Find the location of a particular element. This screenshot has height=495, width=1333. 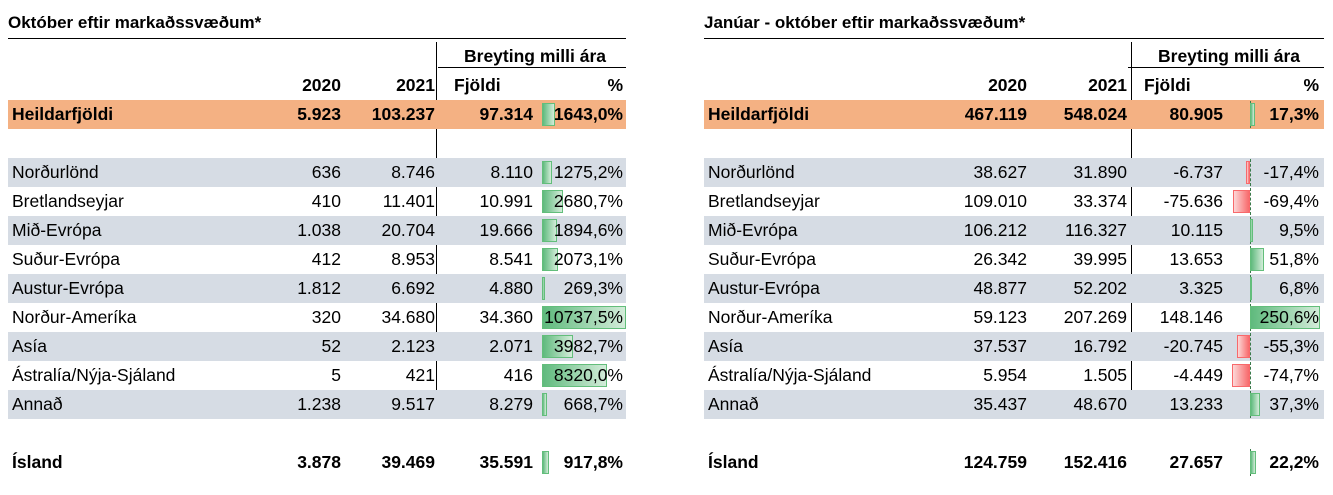

region-label: Austur-Evrópa is located at coordinates (68, 288).